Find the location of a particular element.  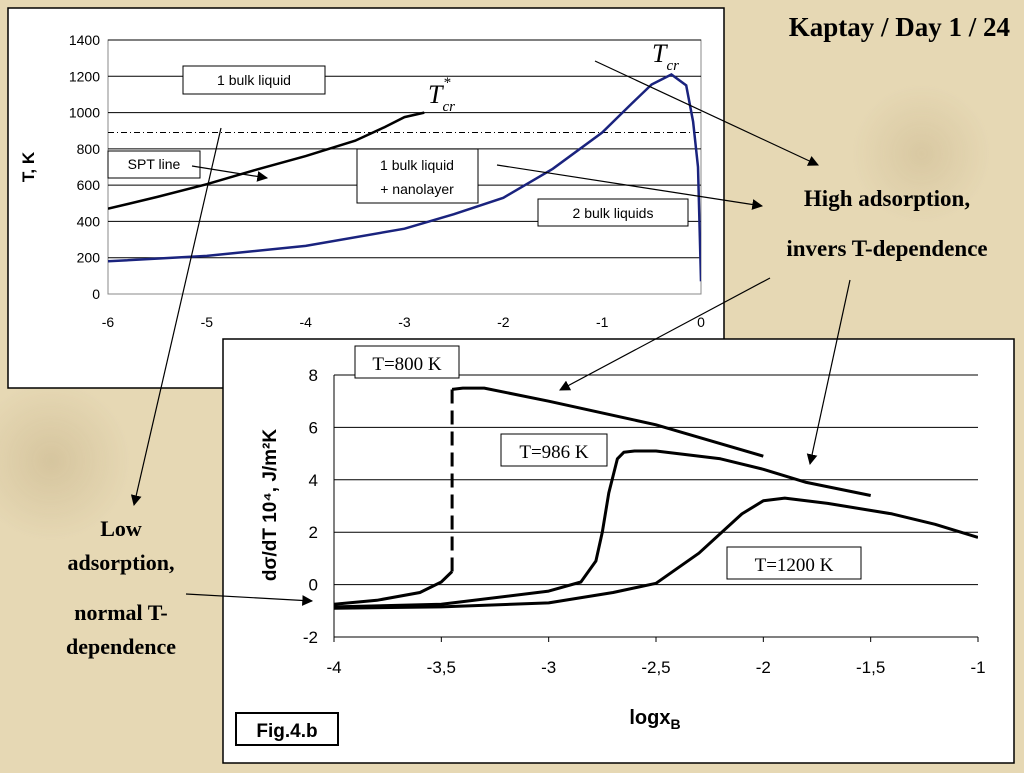

svg-text: T=986 K is located at coordinates (554, 452).